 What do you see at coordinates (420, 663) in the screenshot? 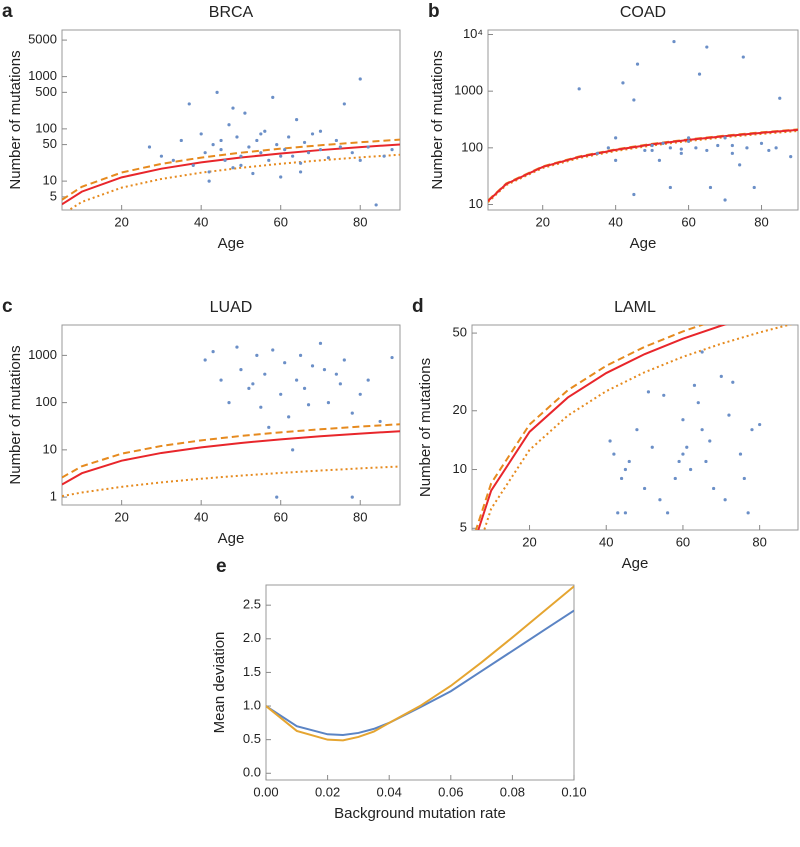
I see `series-line` at bounding box center [420, 663].